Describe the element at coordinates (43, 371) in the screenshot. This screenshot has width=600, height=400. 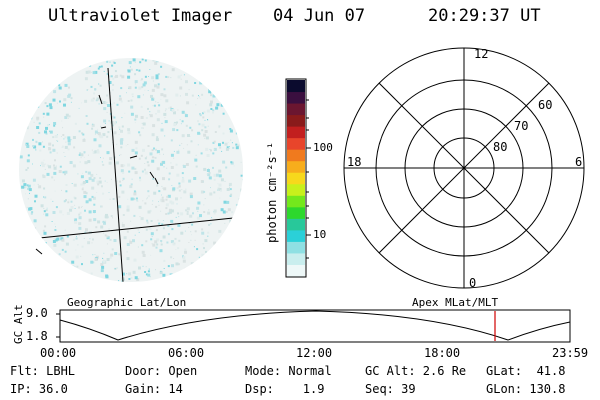
I see `status-filter: Flt: LBHL` at that location.